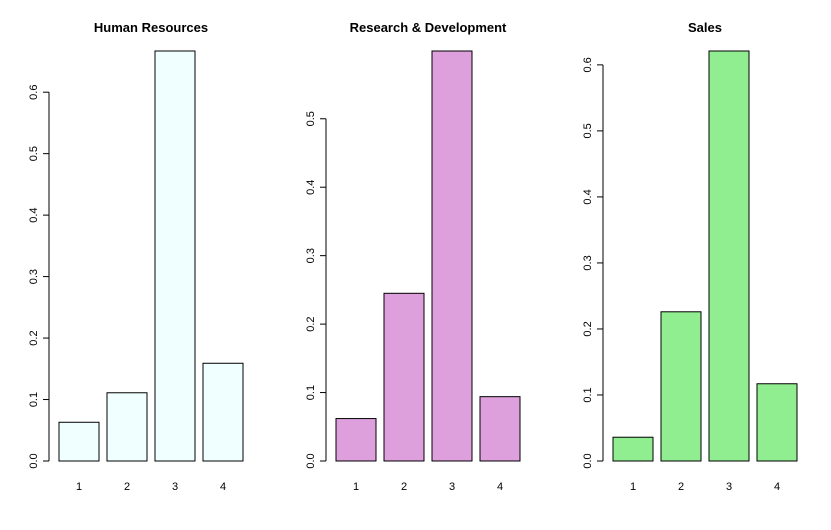  Describe the element at coordinates (705, 27) in the screenshot. I see `panel-title: Sales` at that location.